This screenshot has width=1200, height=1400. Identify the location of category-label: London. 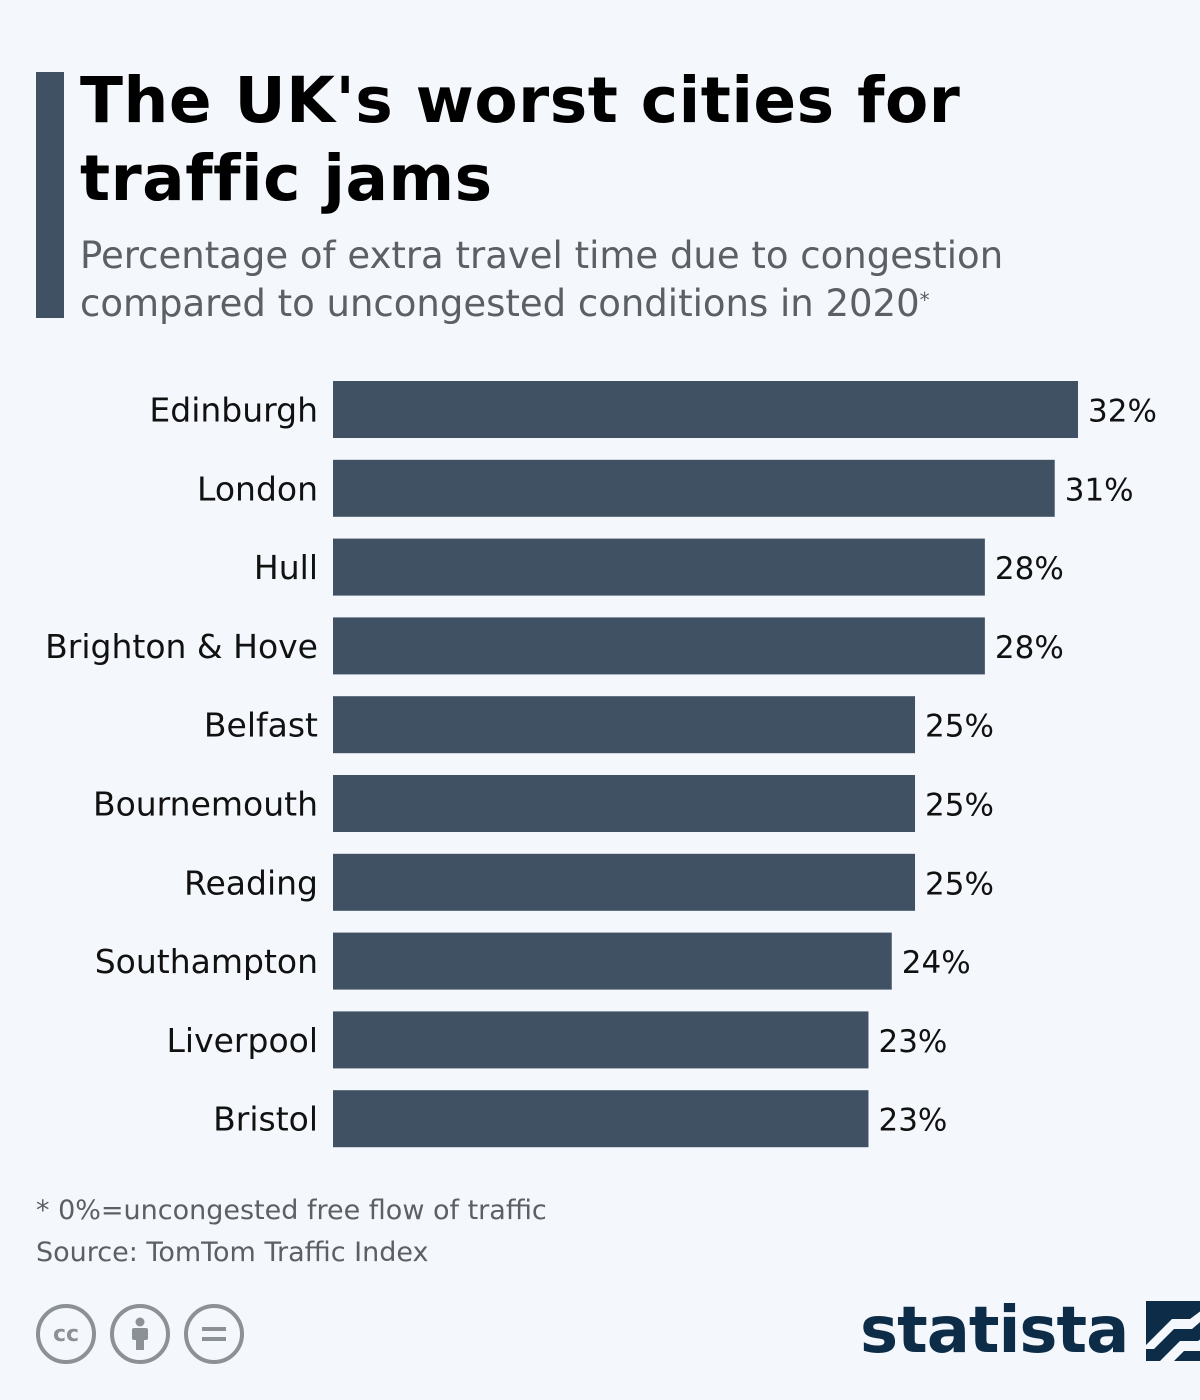
(257, 488).